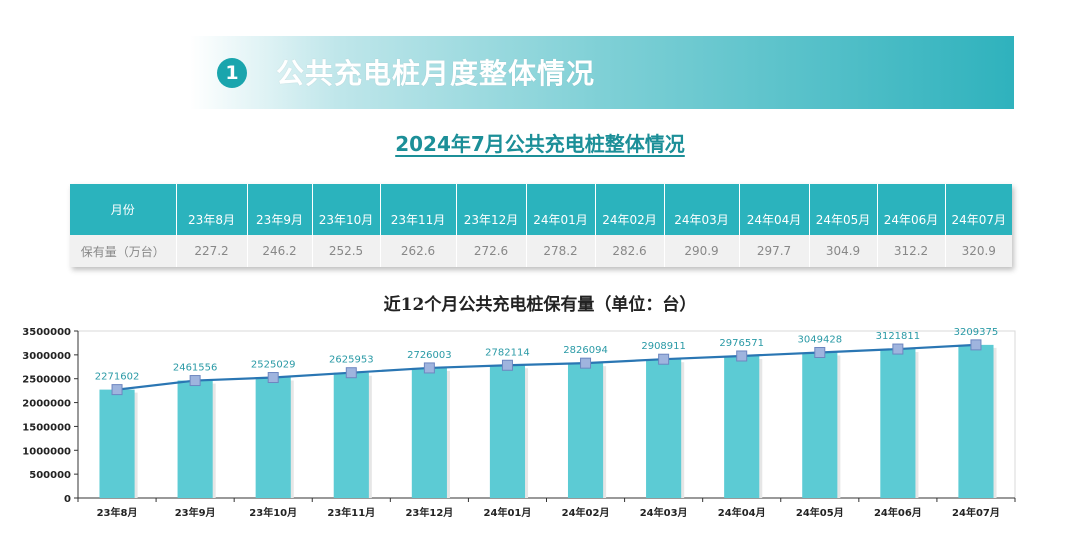 The width and height of the screenshot is (1080, 533). Describe the element at coordinates (351, 360) in the screenshot. I see `data-label: 2625953` at that location.